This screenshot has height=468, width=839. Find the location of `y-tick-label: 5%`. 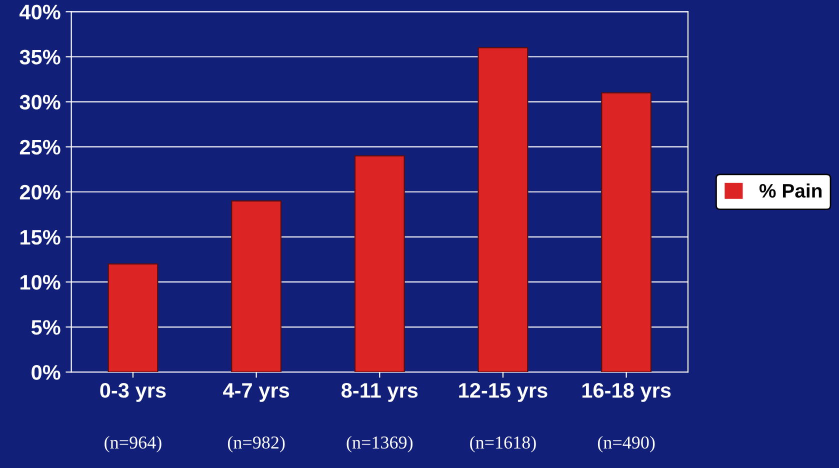

y-tick-label: 5% is located at coordinates (45, 327).